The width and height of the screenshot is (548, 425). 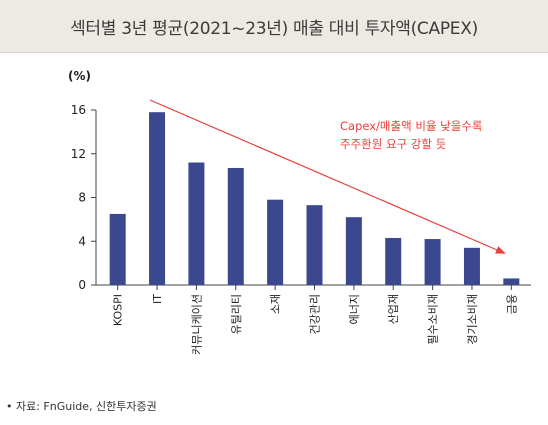 I want to click on y-tick-label: 16, so click(x=78, y=110).